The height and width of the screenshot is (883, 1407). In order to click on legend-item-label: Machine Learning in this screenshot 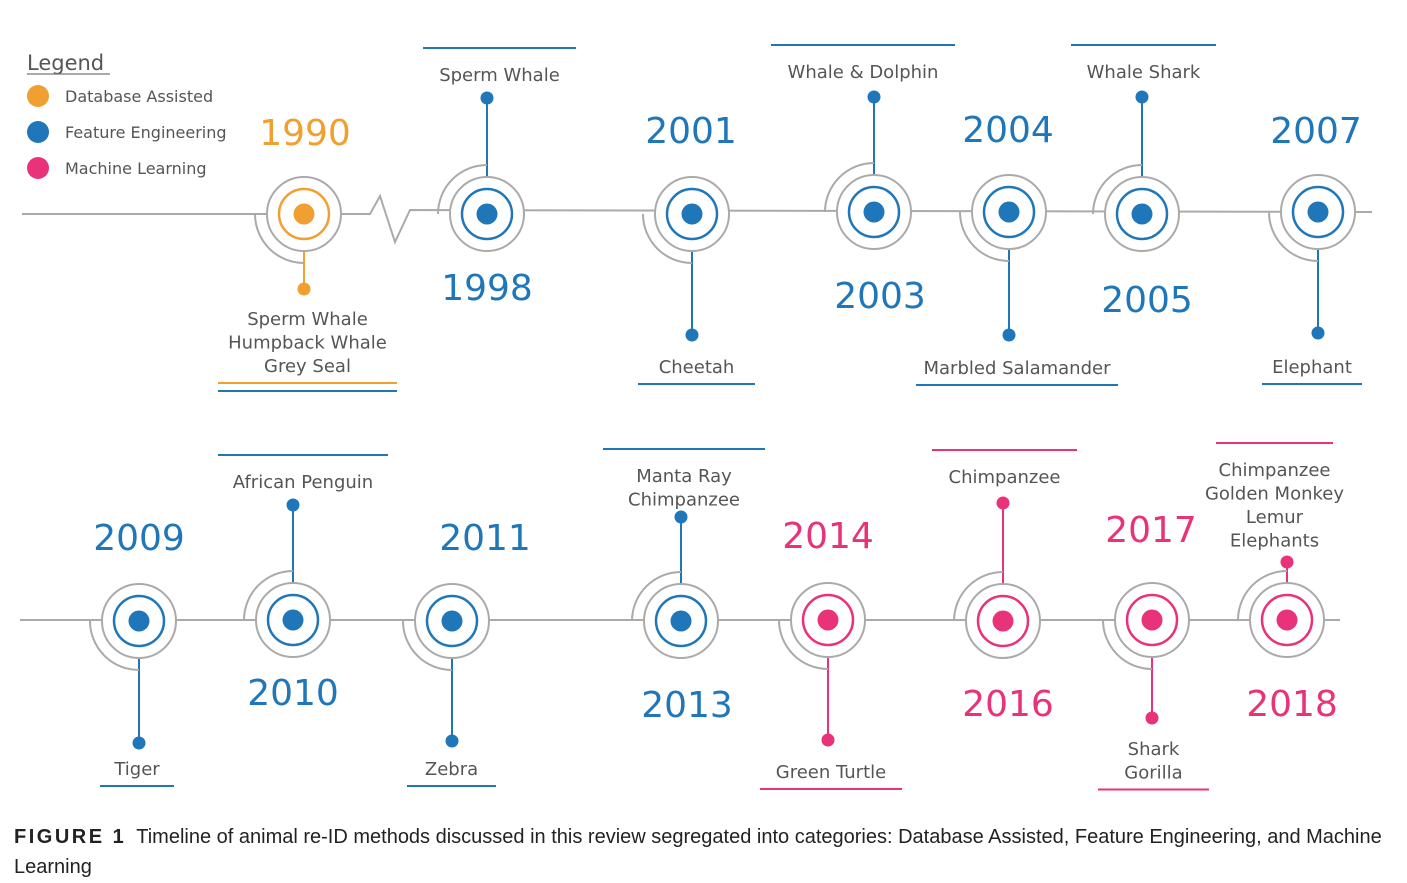, I will do `click(136, 168)`.